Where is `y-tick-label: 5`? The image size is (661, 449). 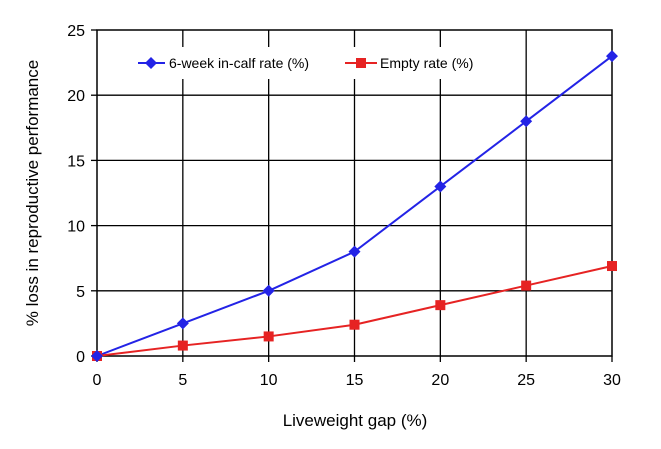
y-tick-label: 5 is located at coordinates (80, 292).